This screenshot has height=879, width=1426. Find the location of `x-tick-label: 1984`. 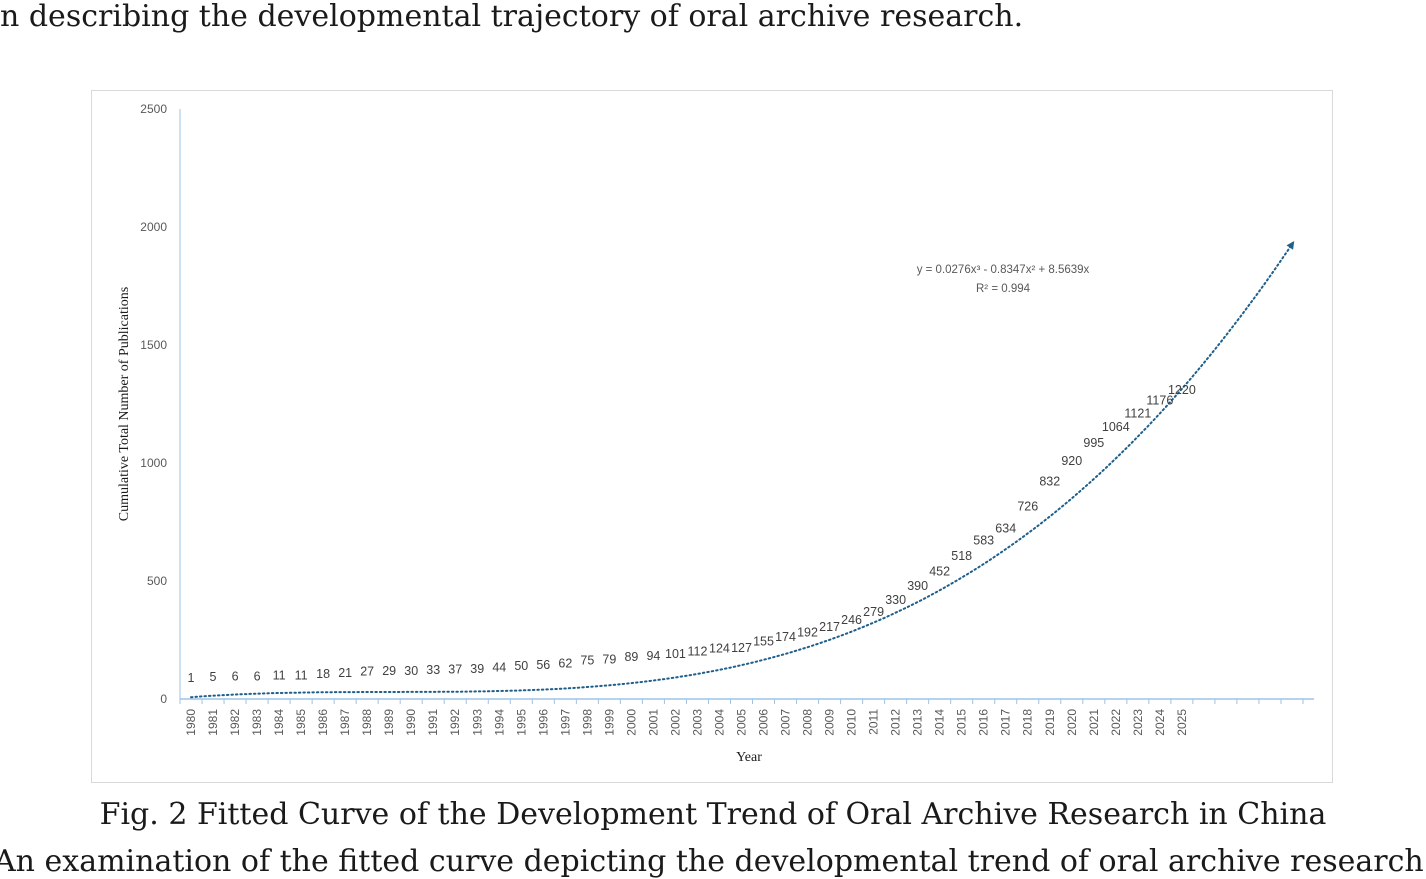

x-tick-label: 1984 is located at coordinates (279, 722).